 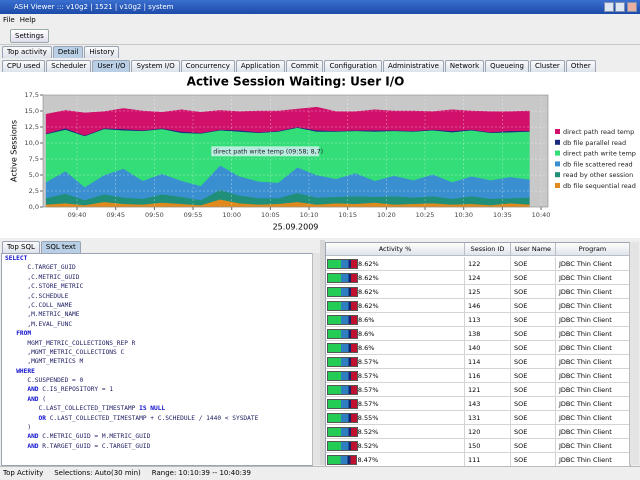 What do you see at coordinates (488, 376) in the screenshot?
I see `session-id: 116` at bounding box center [488, 376].